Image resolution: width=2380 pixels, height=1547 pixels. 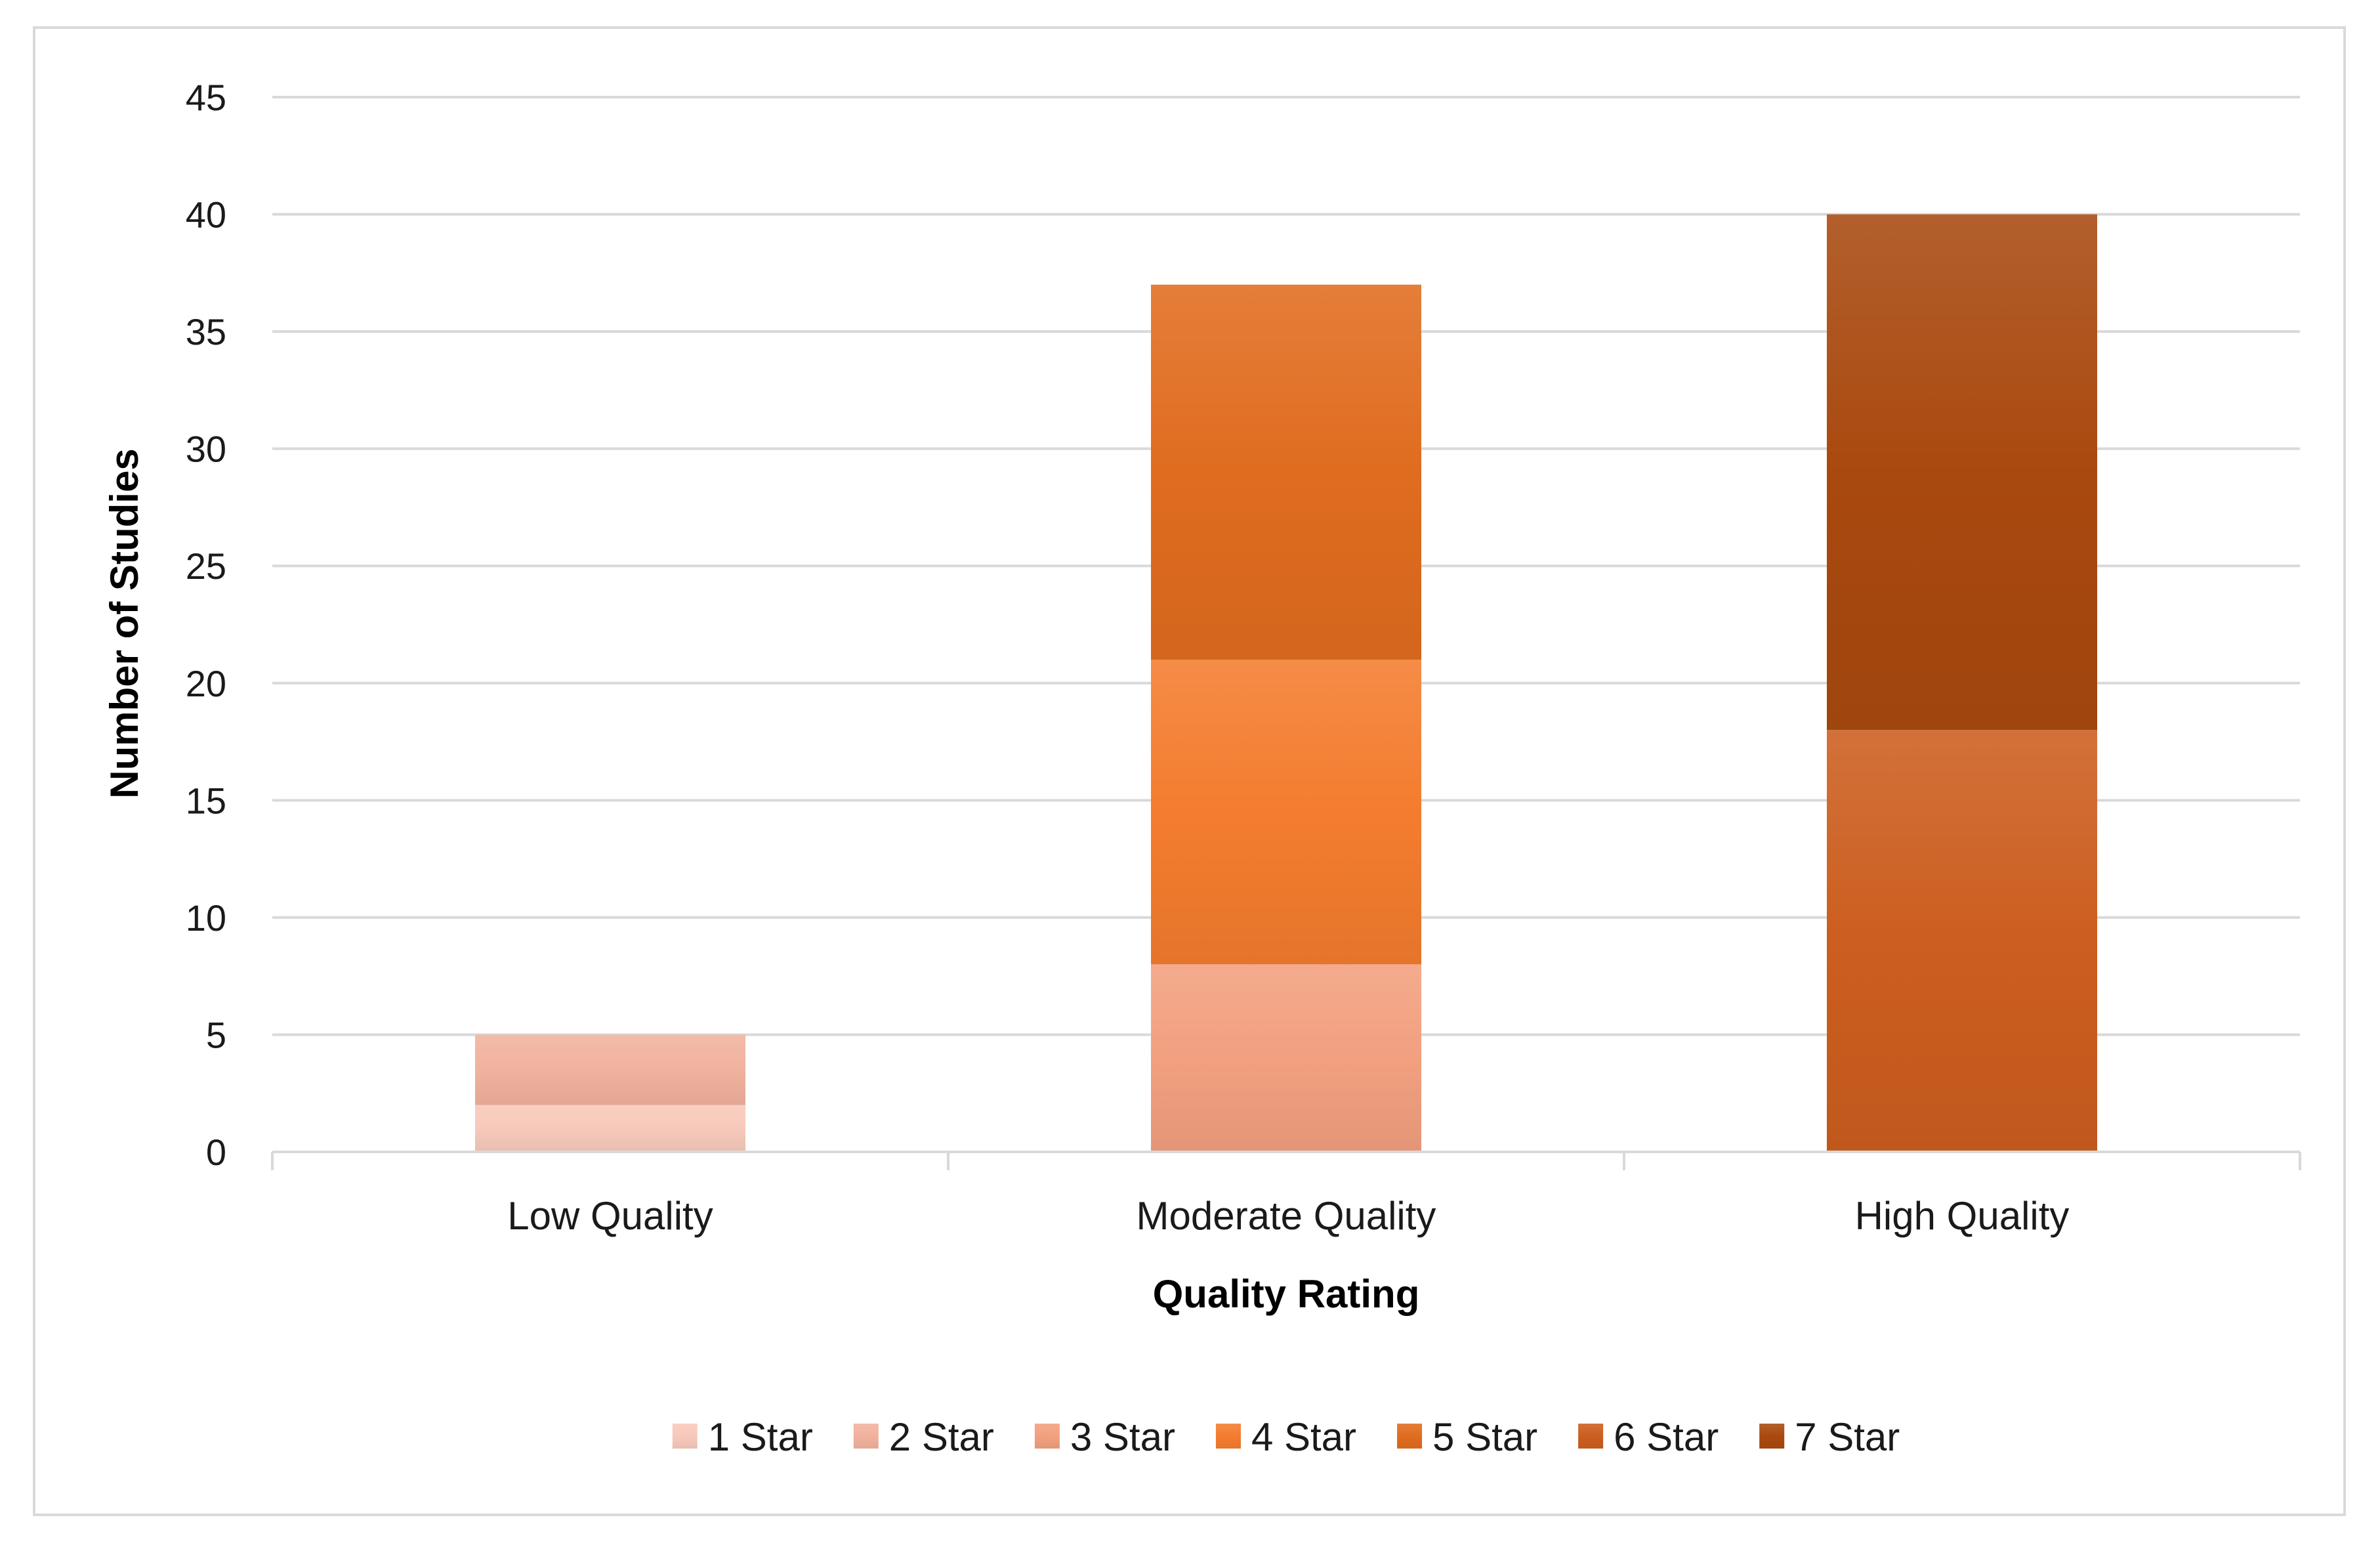 What do you see at coordinates (941, 1437) in the screenshot?
I see `legend-label: 2 Star` at bounding box center [941, 1437].